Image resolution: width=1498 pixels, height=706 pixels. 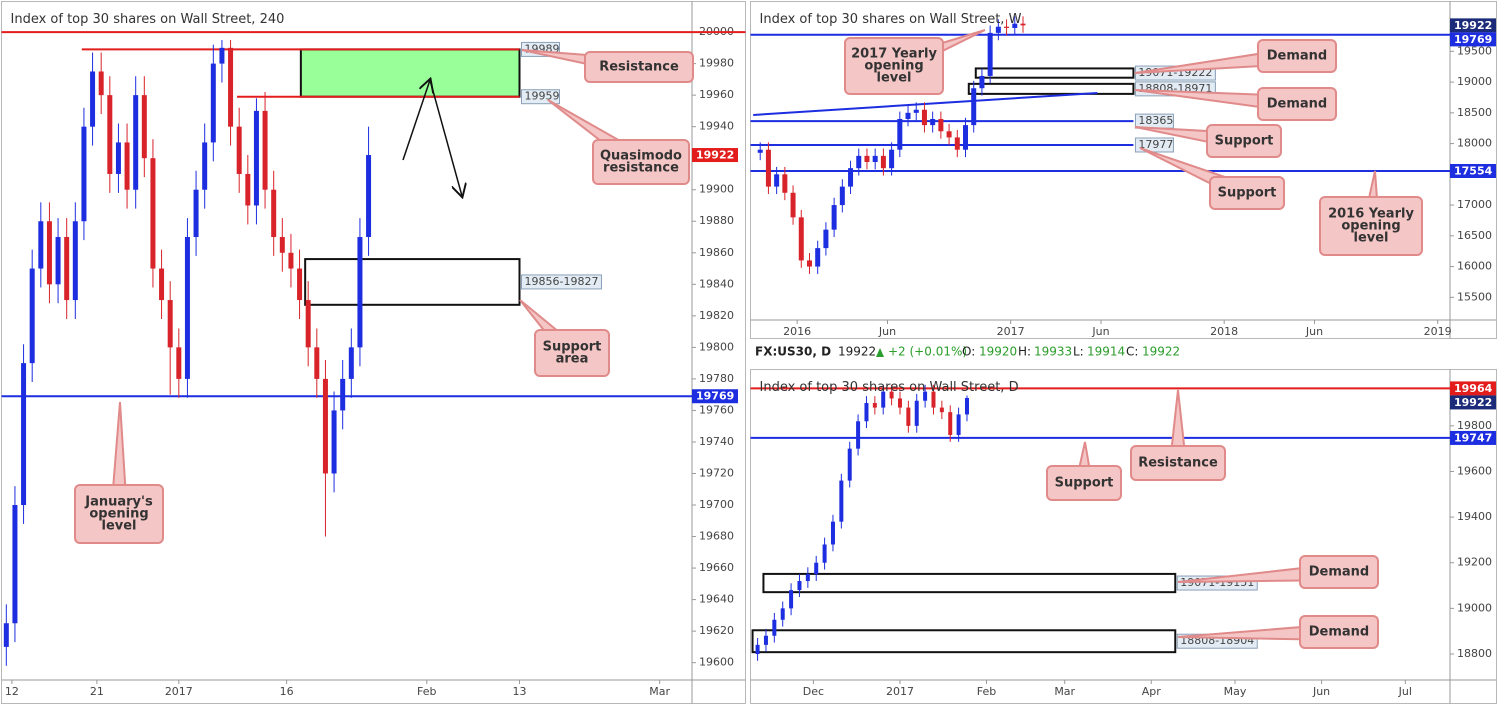 I want to click on ohlc-value: 19914, so click(x=1106, y=352).